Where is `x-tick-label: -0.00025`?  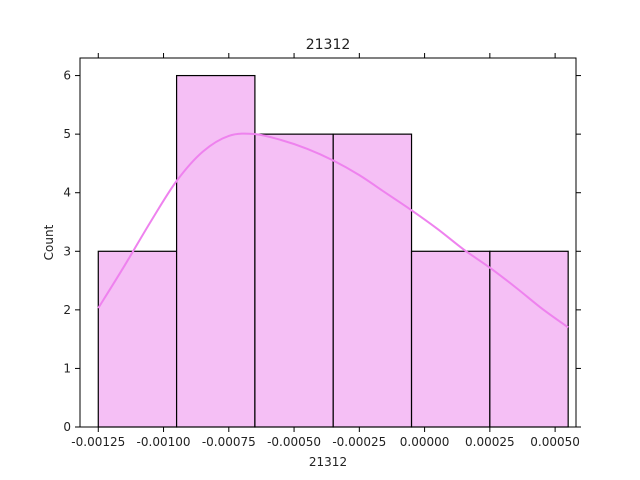
x-tick-label: -0.00025 is located at coordinates (359, 442).